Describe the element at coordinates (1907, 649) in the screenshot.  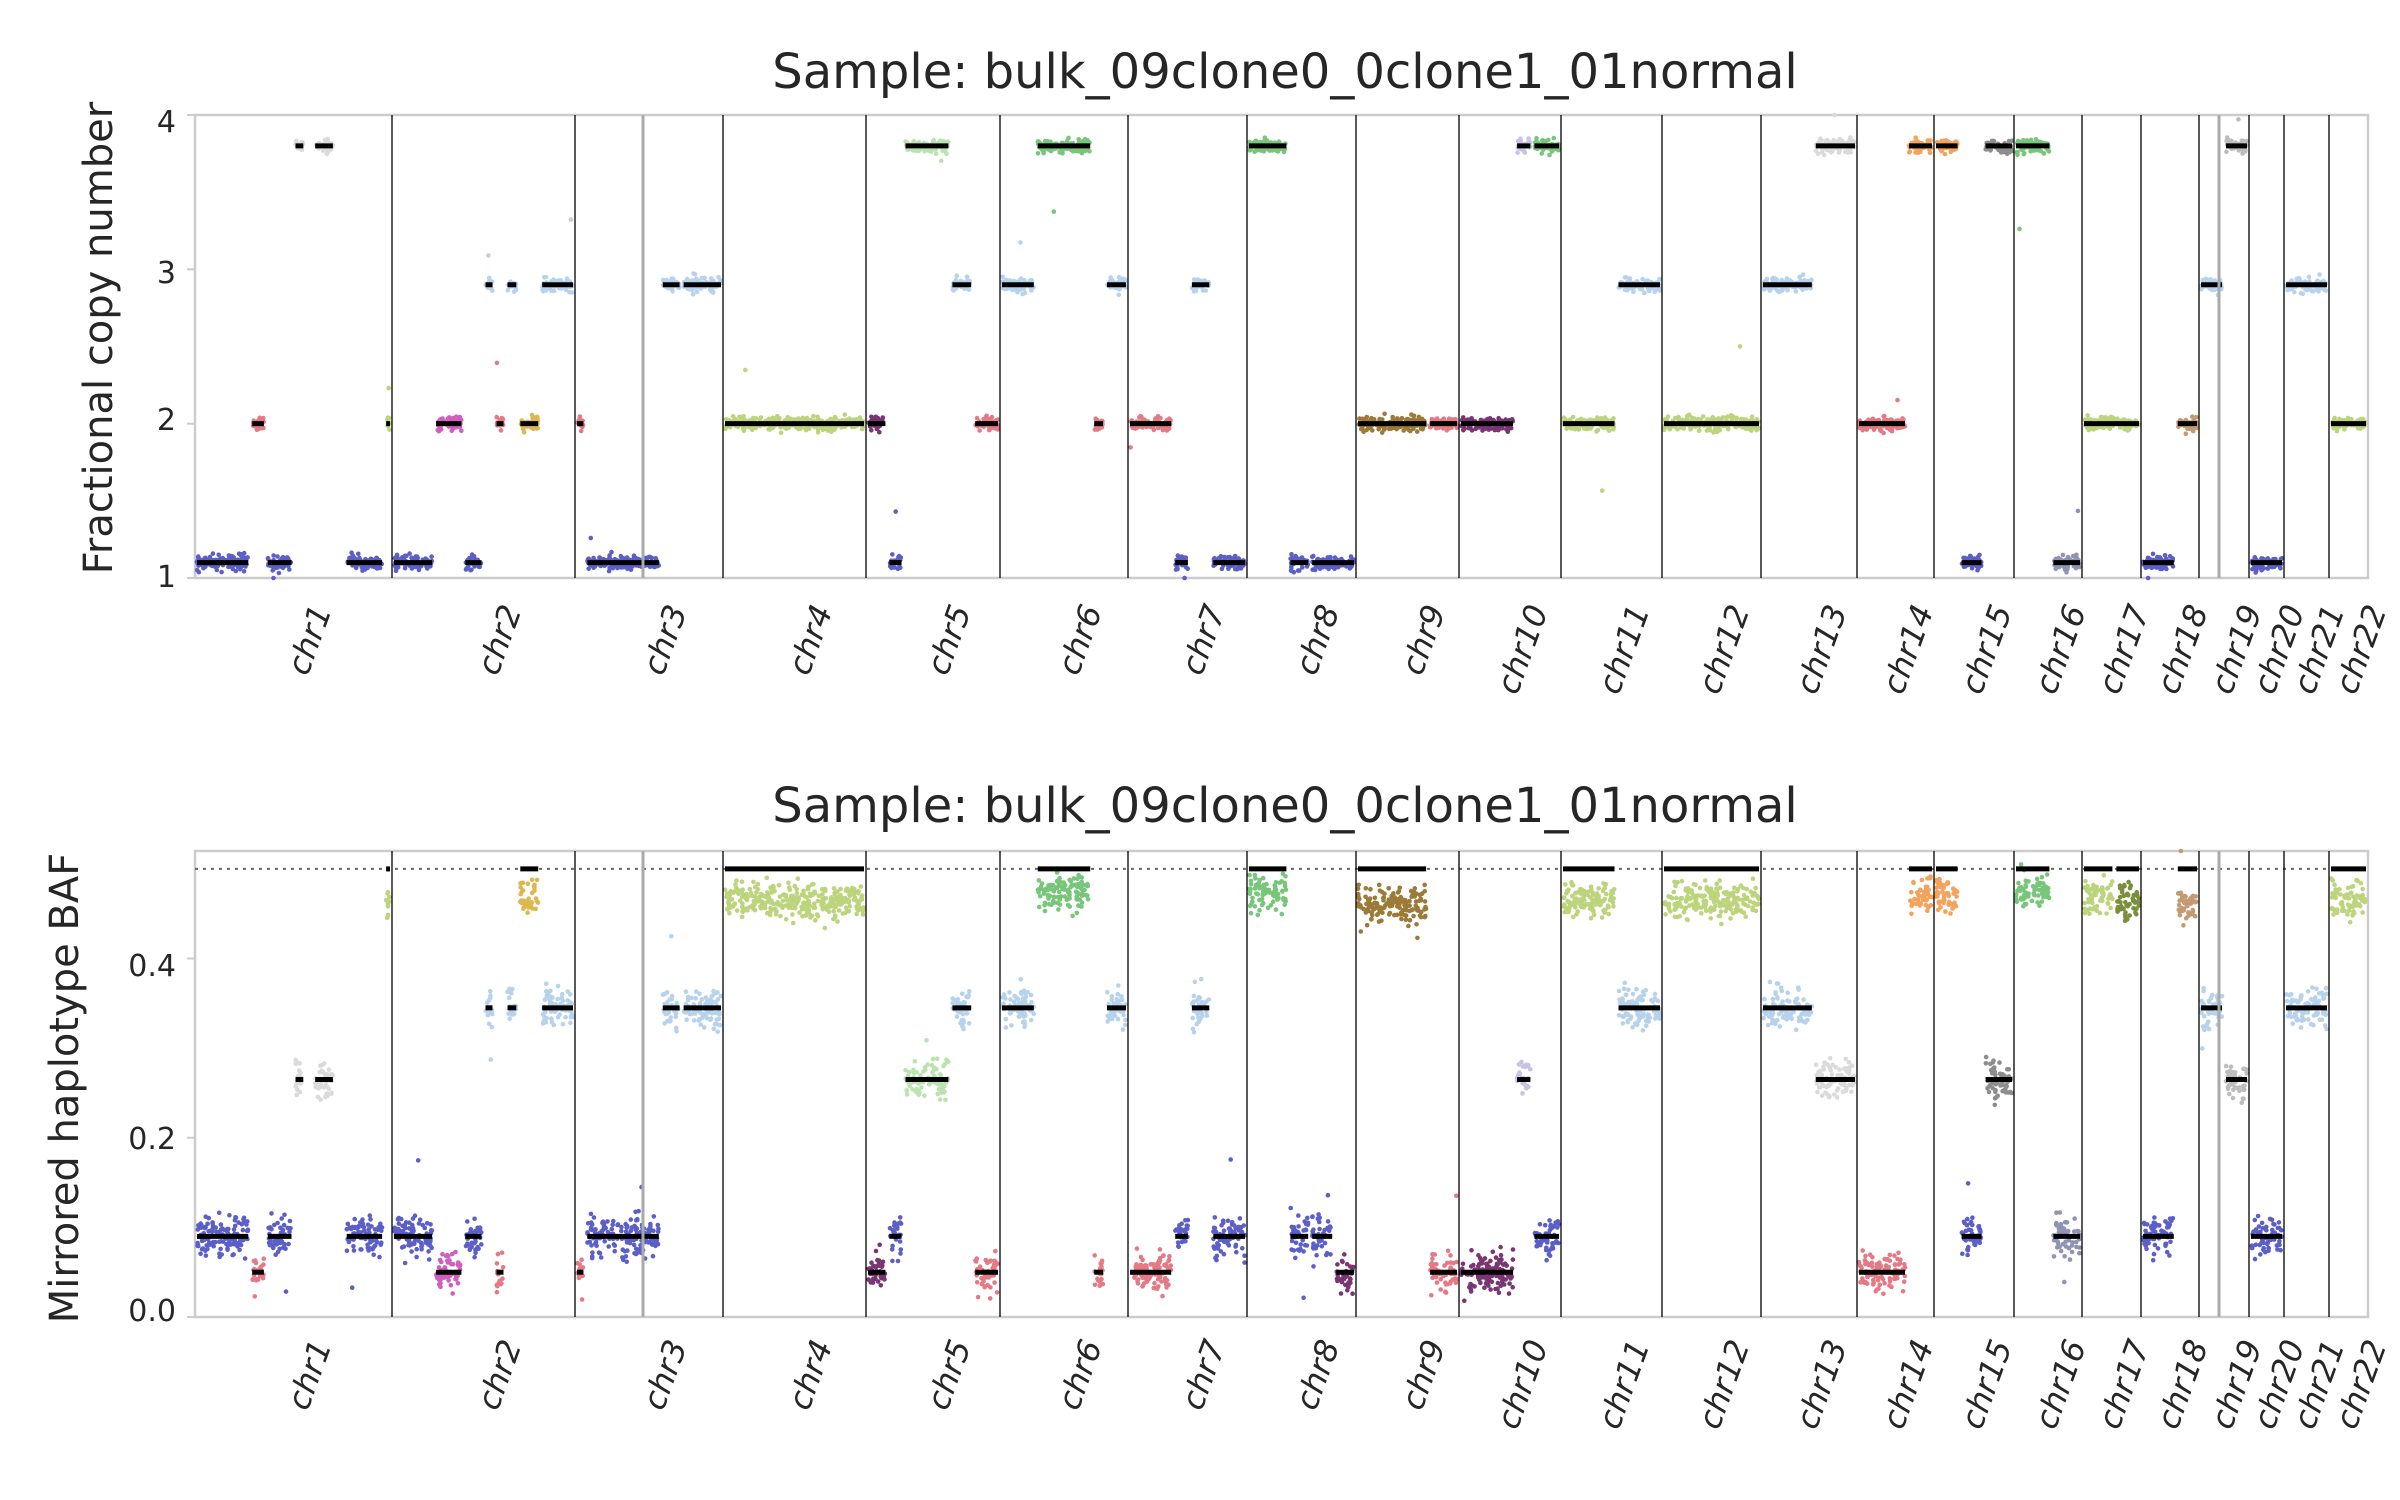
I see `x-tick-label-chr14: chr14` at that location.